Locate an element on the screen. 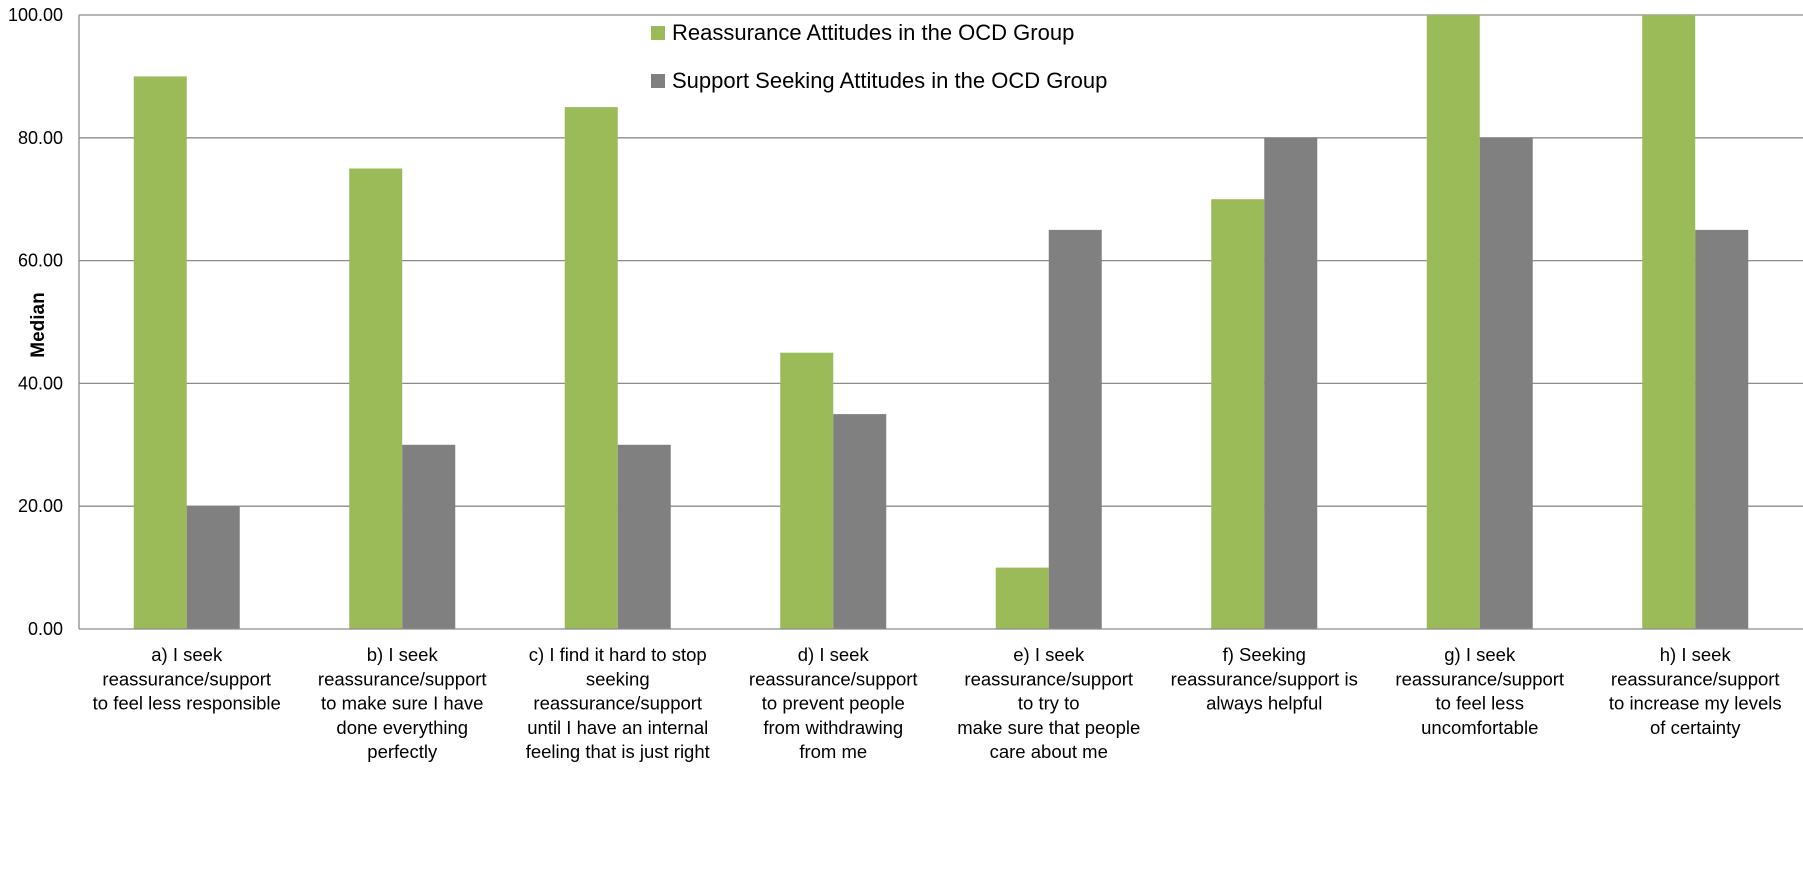  y-tick-label: 40.00 is located at coordinates (40, 383).